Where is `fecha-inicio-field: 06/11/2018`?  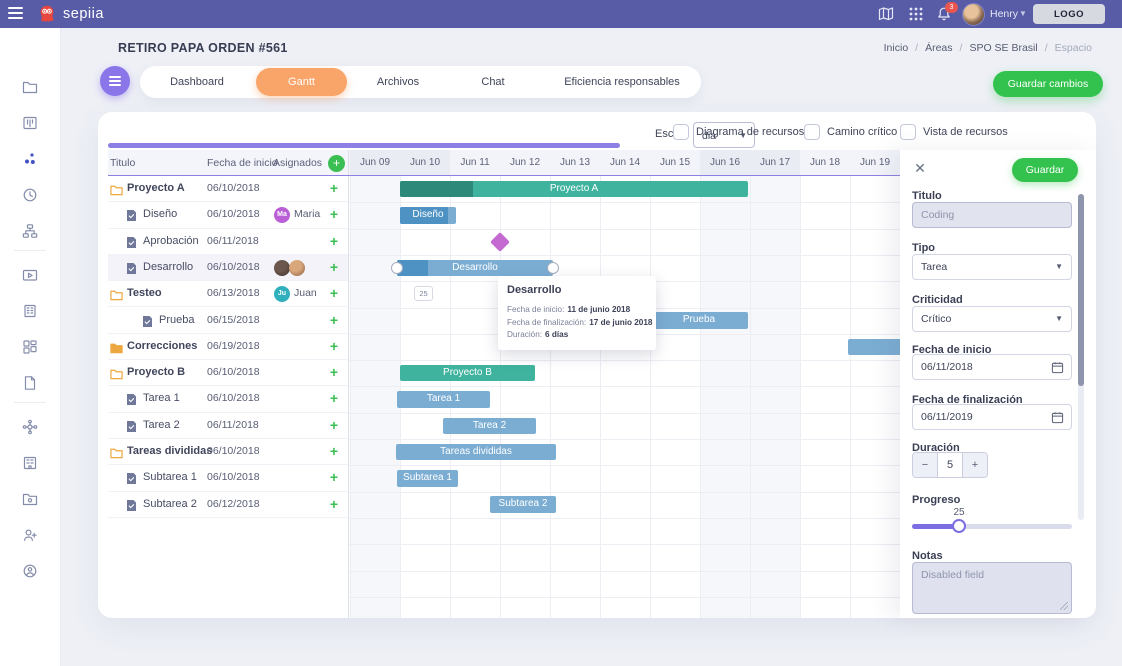
fecha-inicio-field: 06/11/2018 is located at coordinates (992, 367).